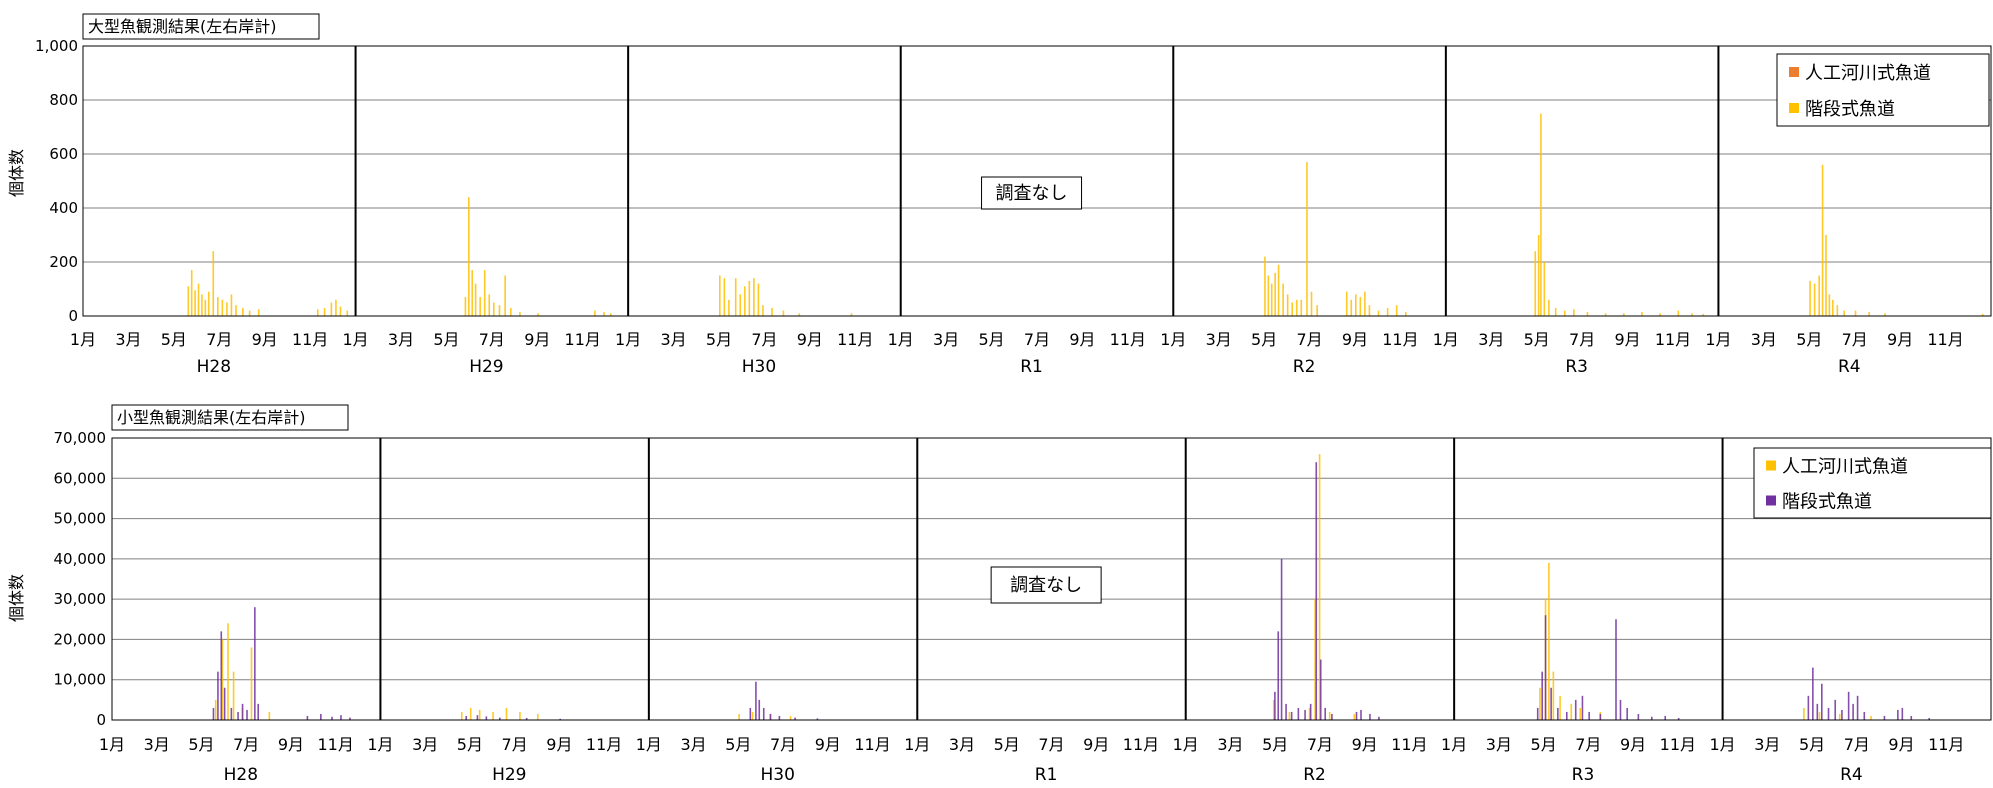  I want to click on year-label: R2, so click(1314, 775).